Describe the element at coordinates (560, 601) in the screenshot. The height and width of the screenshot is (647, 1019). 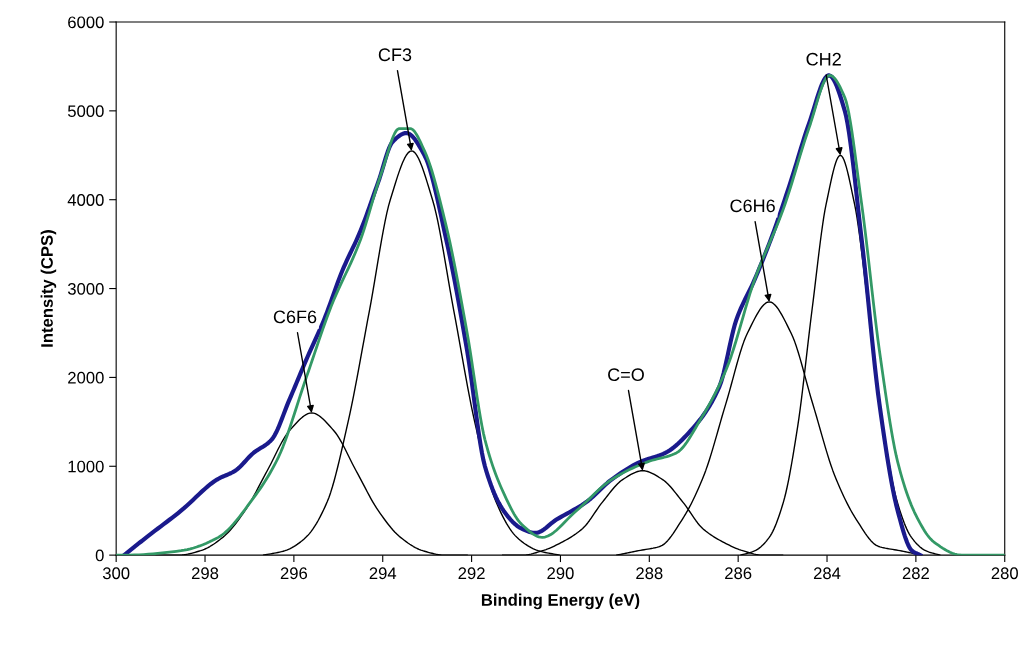
I see `x-axis-title: Binding Energy (eV)` at that location.